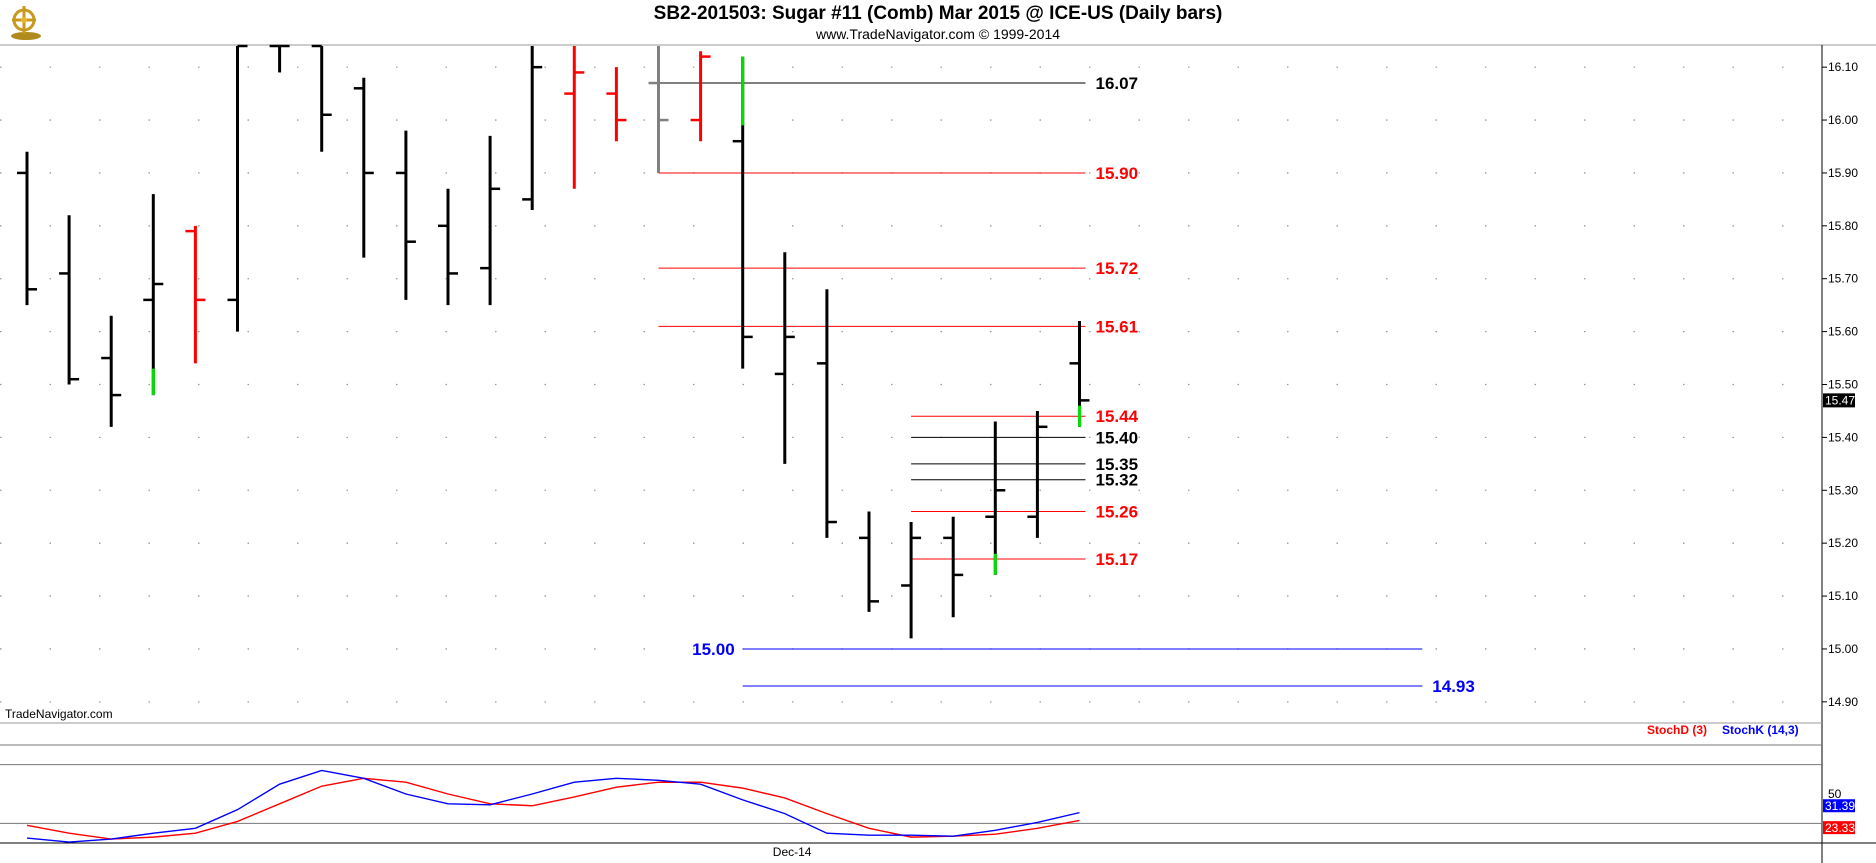 The image size is (1876, 863). I want to click on price-level-label: 14.93, so click(1453, 686).